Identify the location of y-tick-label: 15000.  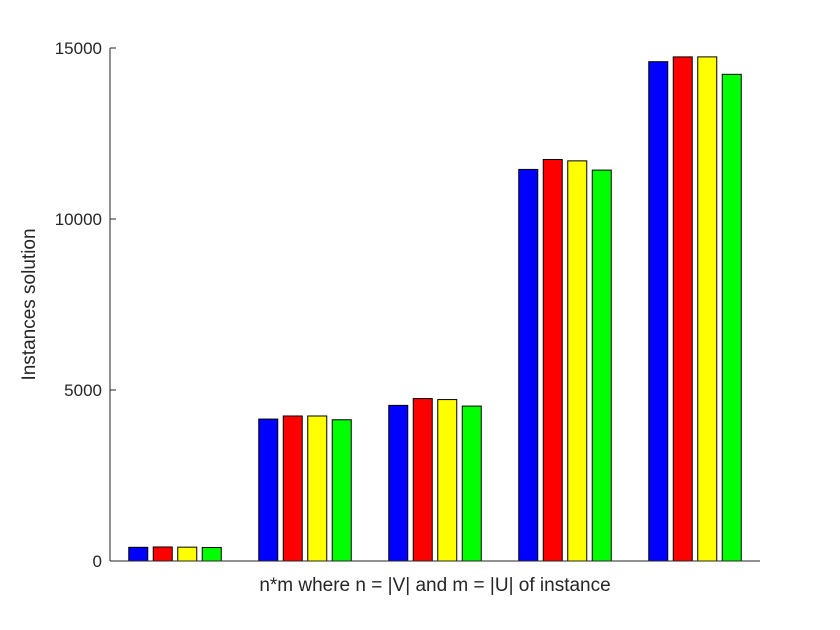
(78, 48).